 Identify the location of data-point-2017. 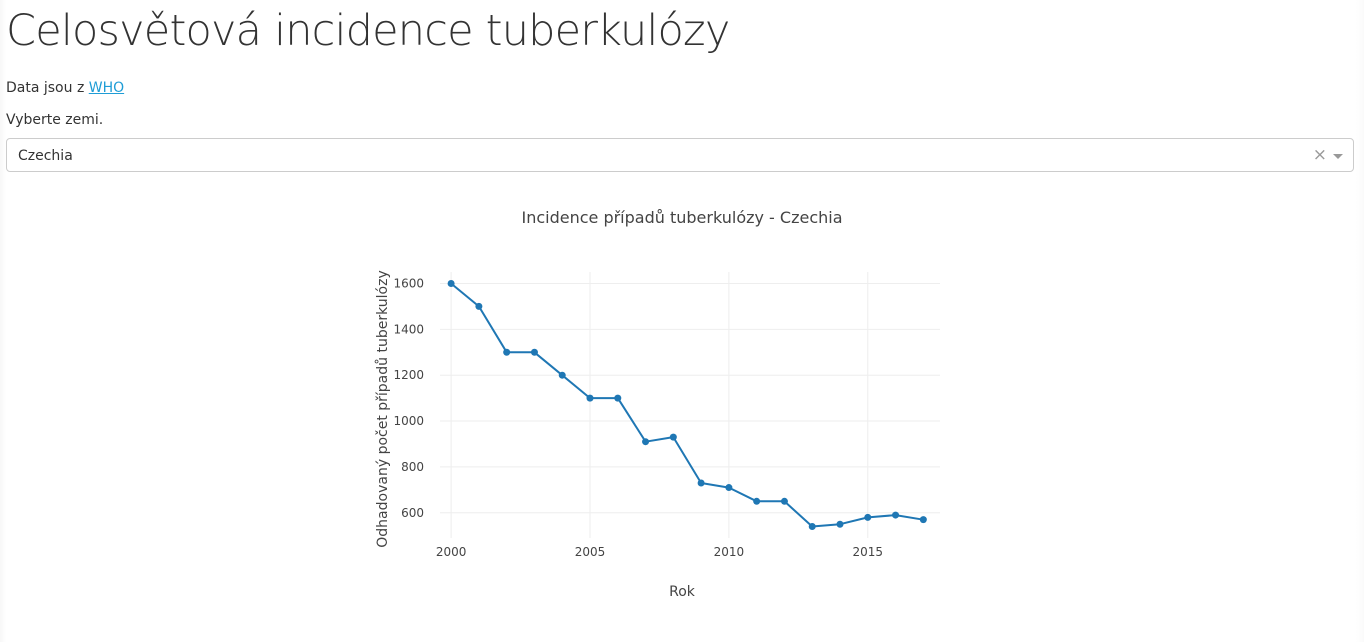
(923, 520).